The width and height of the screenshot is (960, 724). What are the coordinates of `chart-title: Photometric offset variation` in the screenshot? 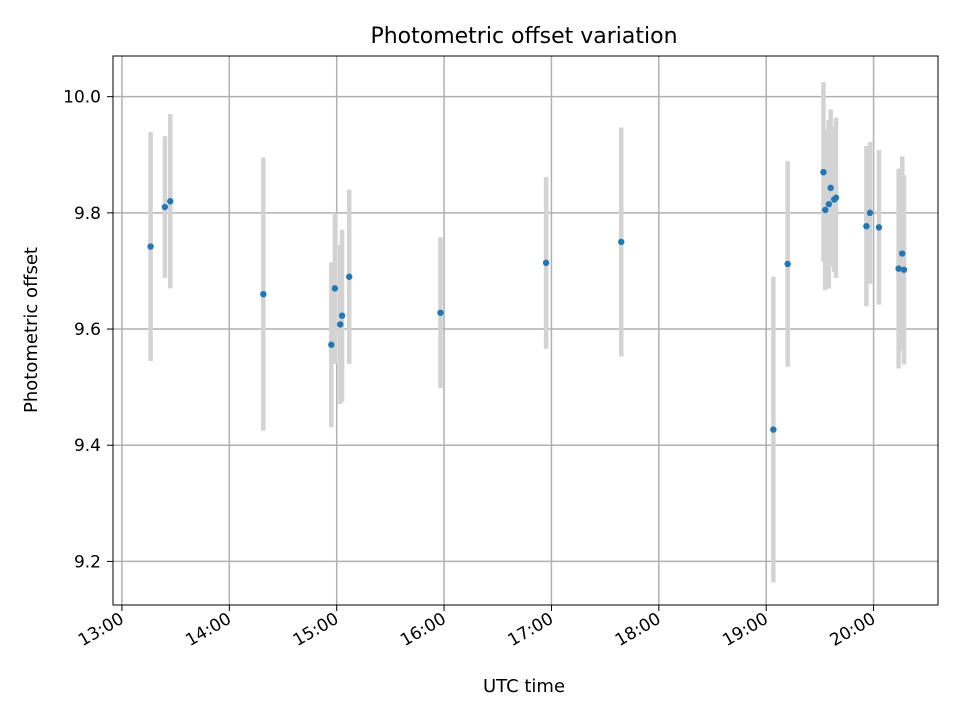 It's located at (523, 36).